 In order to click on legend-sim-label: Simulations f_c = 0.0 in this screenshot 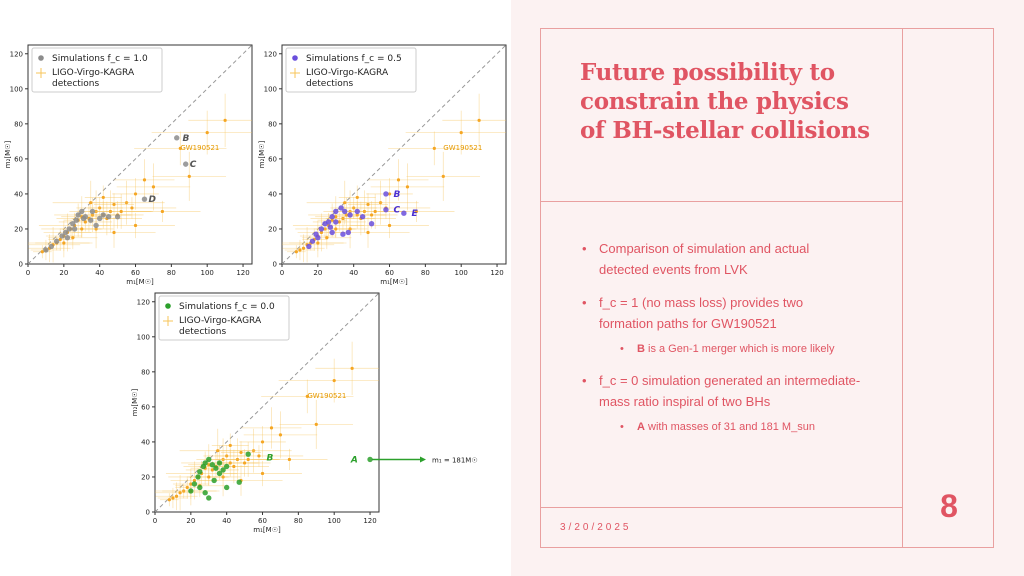, I will do `click(227, 307)`.